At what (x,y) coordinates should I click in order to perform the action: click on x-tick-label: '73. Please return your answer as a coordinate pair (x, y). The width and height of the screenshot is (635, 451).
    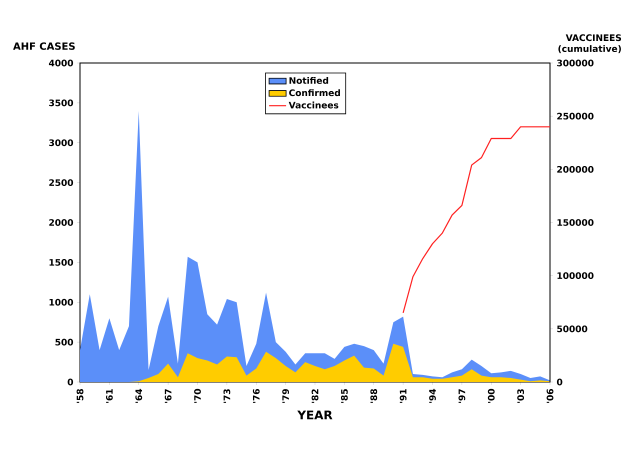
    Looking at the image, I should click on (226, 396).